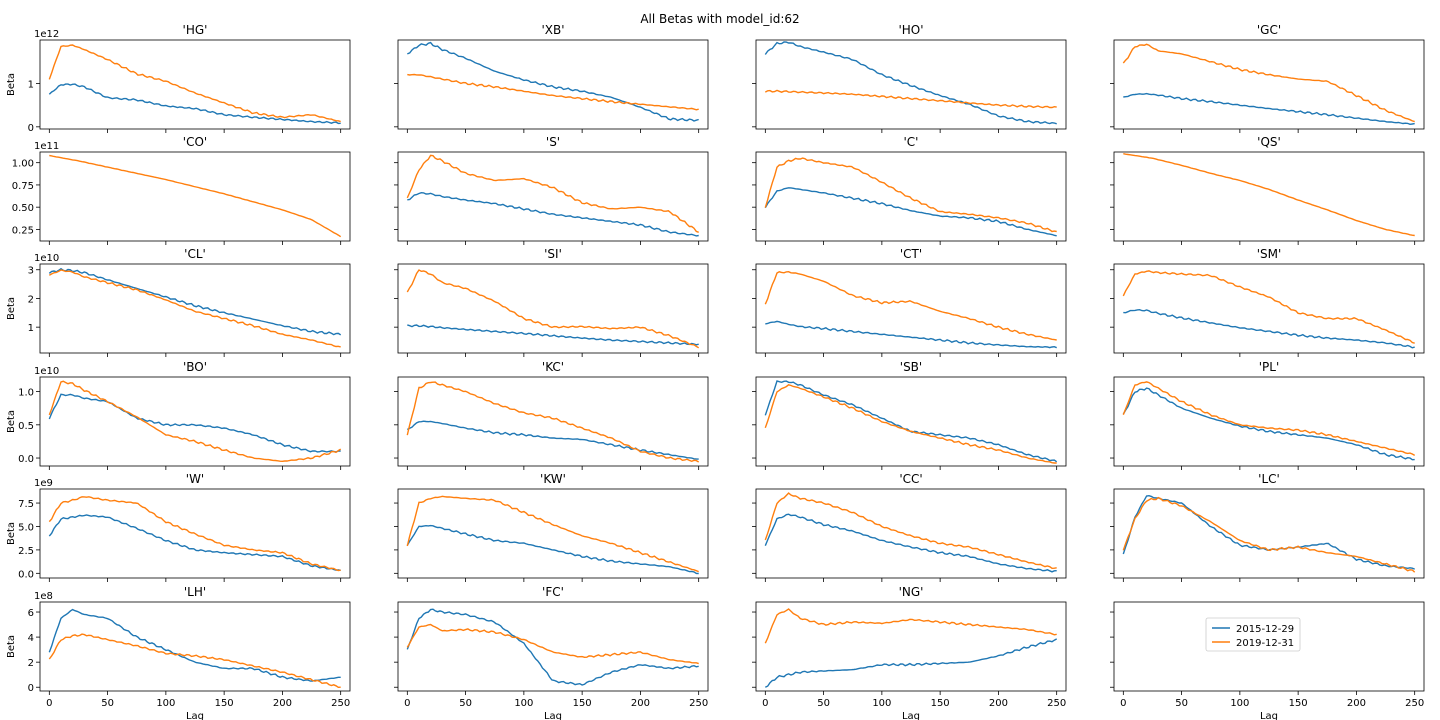  What do you see at coordinates (551, 415) in the screenshot?
I see `subplot-panel: 'KC'` at bounding box center [551, 415].